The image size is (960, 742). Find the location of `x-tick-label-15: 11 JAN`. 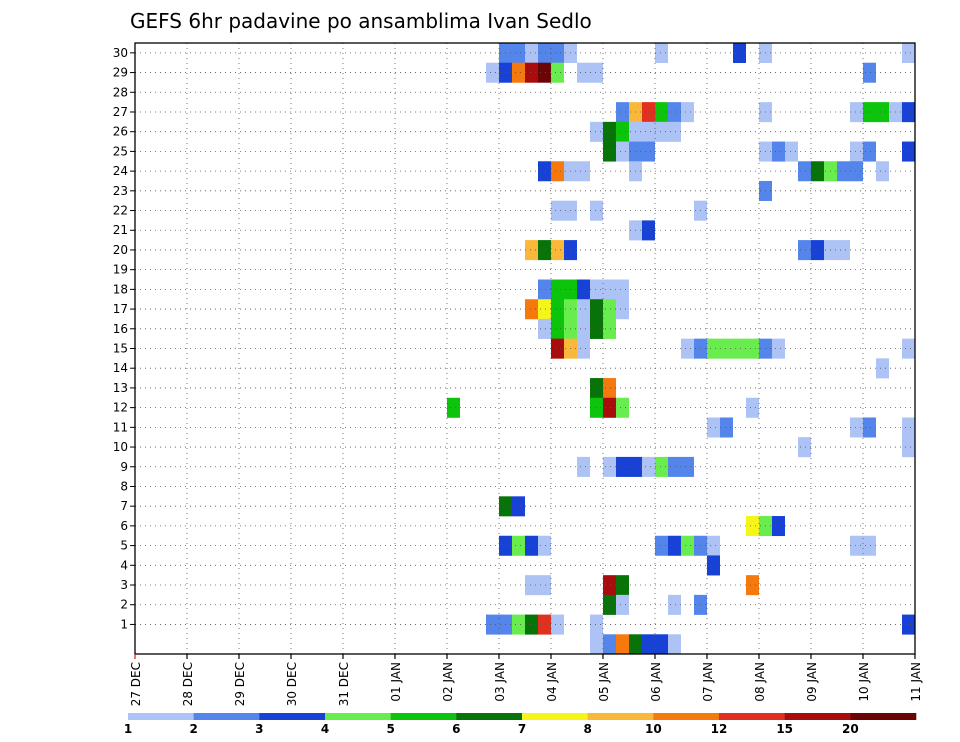

x-tick-label-15: 11 JAN is located at coordinates (916, 682).